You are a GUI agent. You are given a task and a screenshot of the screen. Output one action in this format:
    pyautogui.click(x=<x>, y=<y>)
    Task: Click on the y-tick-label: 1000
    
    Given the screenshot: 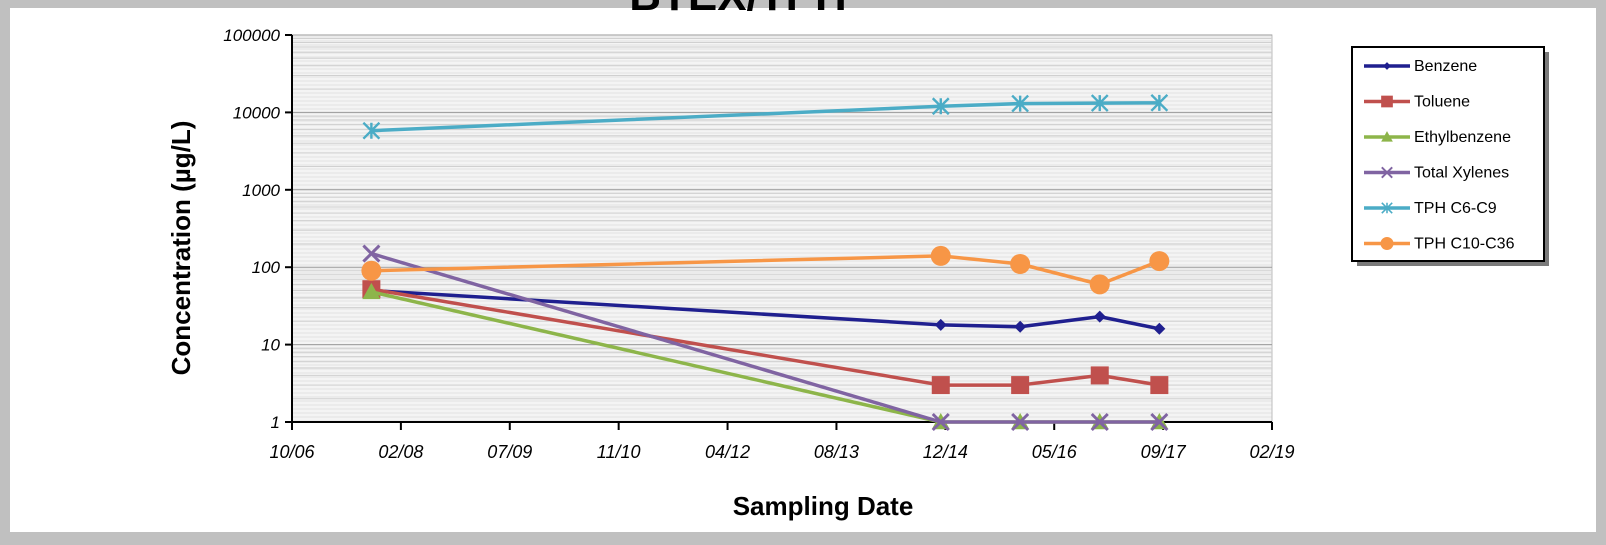 What is the action you would take?
    pyautogui.click(x=261, y=190)
    